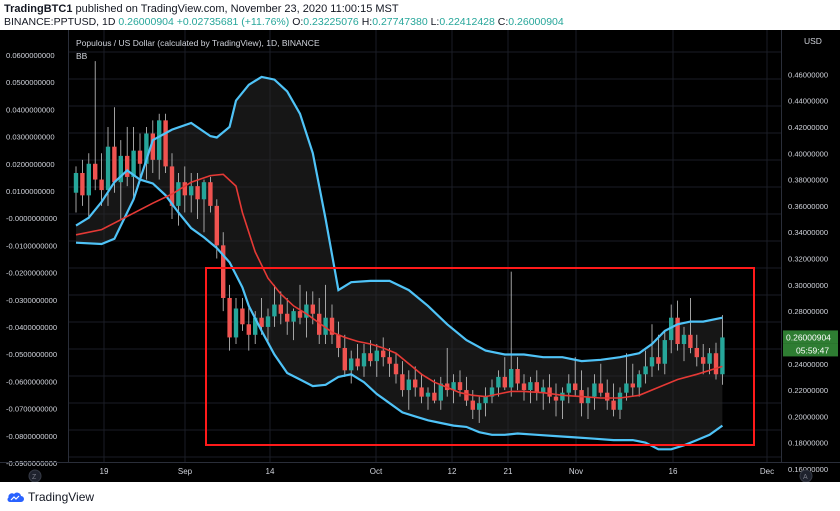 The width and height of the screenshot is (840, 511). I want to click on low-value: 0.22412428, so click(467, 22).